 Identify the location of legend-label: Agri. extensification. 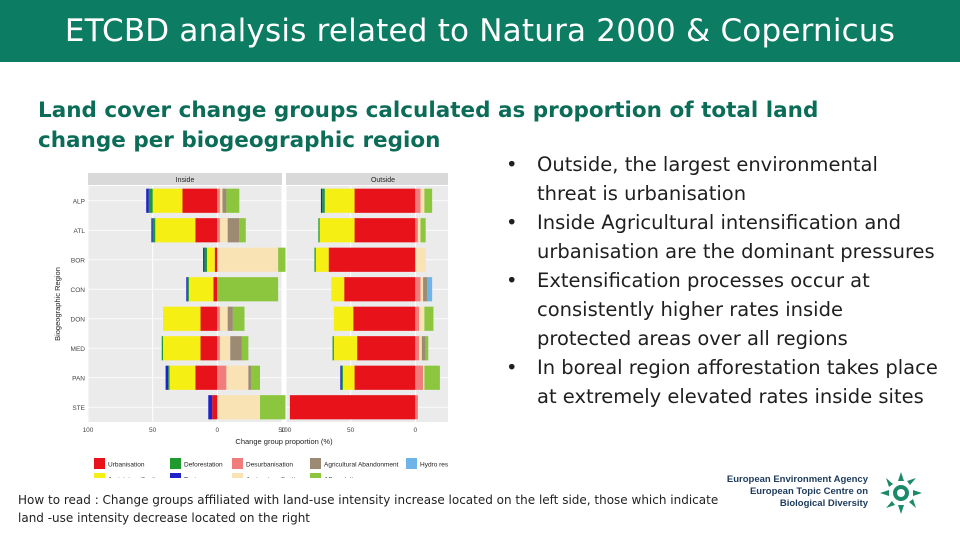
(274, 478).